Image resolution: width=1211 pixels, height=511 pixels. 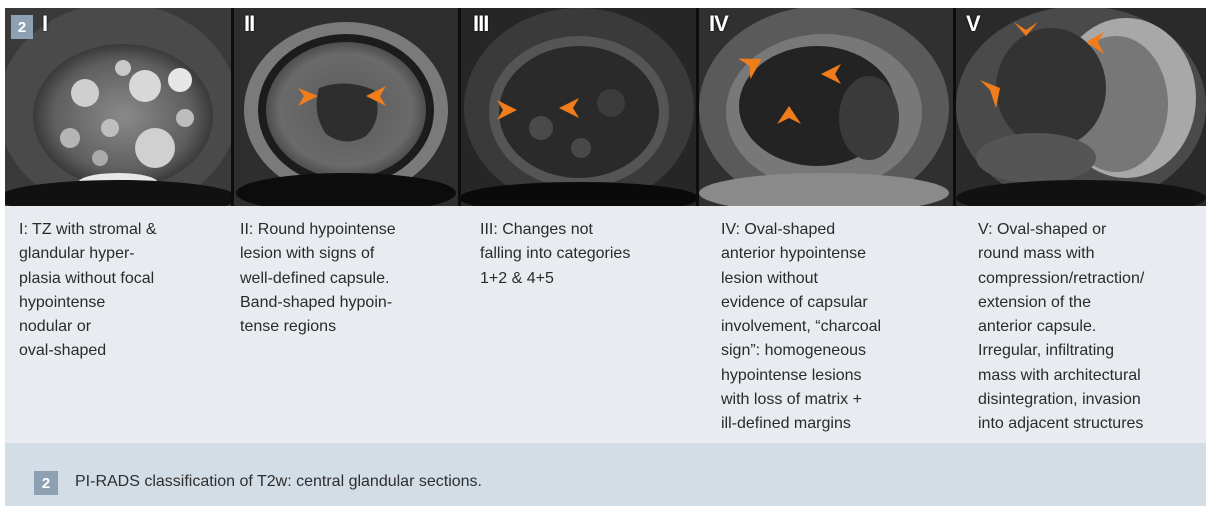 I want to click on mri-panel-2: II, so click(x=346, y=107).